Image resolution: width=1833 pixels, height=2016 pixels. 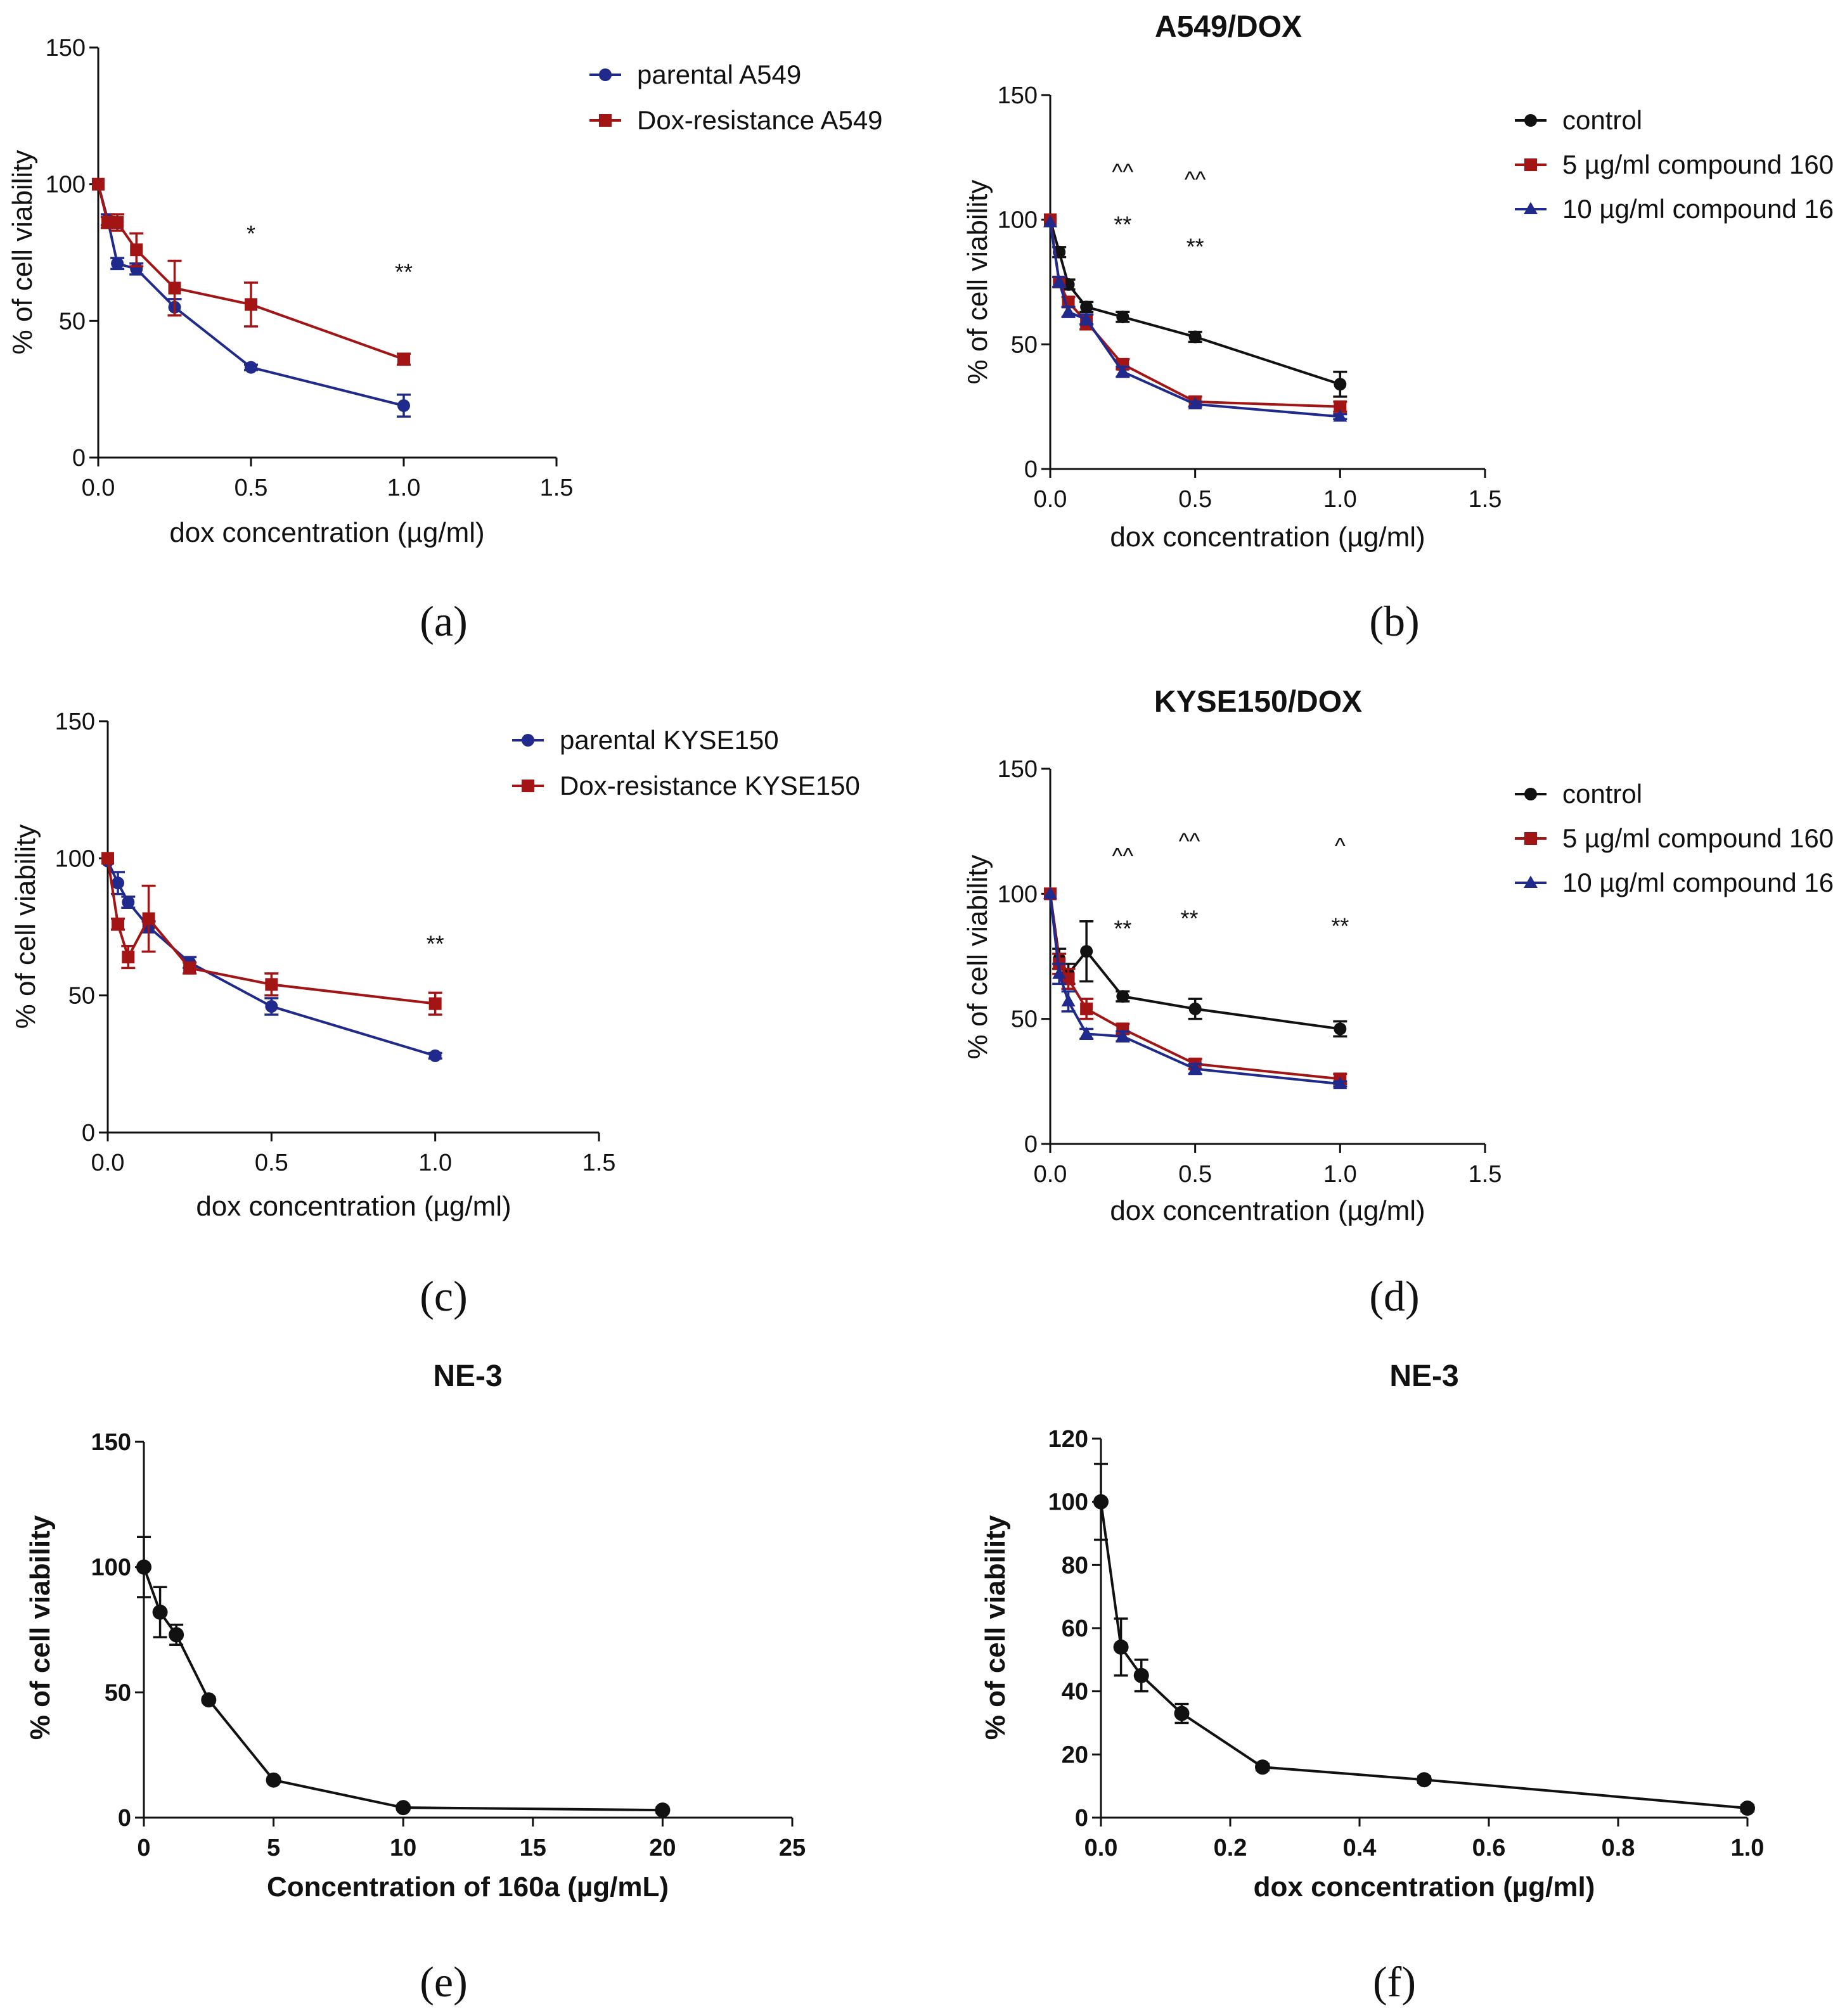 I want to click on y-tick-label: 120, so click(x=1068, y=1439).